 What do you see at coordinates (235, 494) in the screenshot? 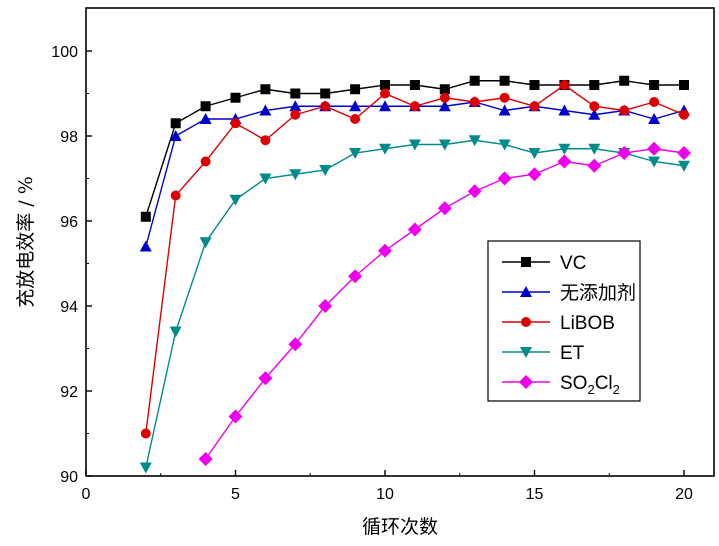
I see `x-tick-label: 5` at bounding box center [235, 494].